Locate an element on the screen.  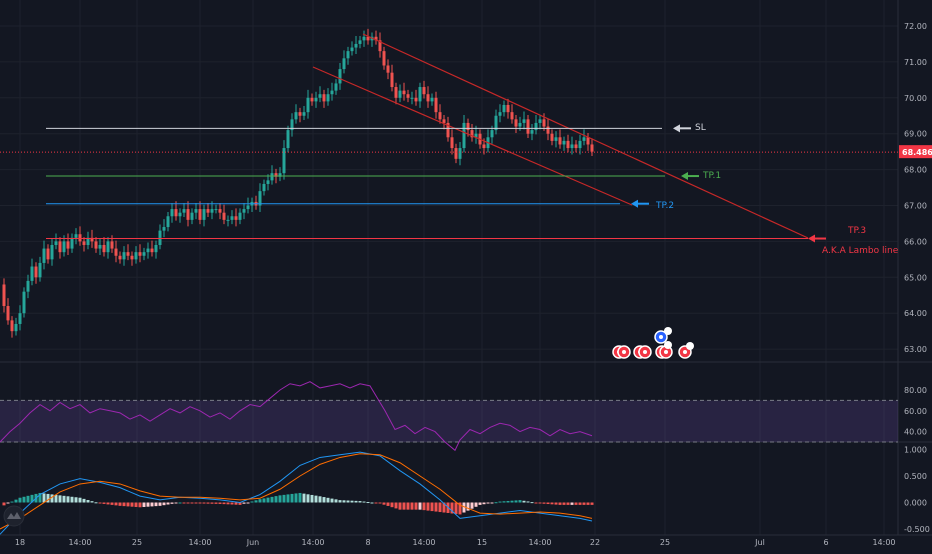
rsi-pane: 80.00 60.00 40.00 is located at coordinates (463, 416).